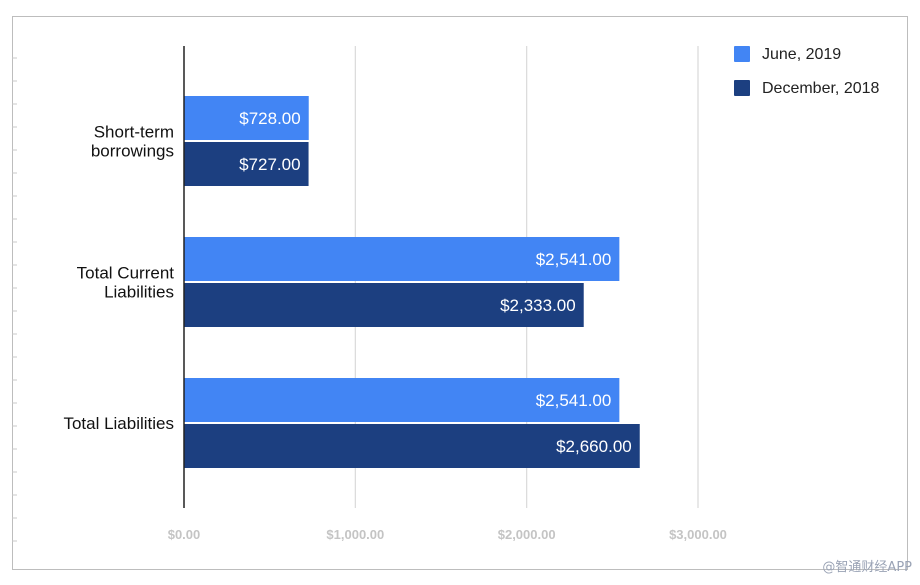 The image size is (920, 585). What do you see at coordinates (132, 151) in the screenshot?
I see `category-label: borrowings` at bounding box center [132, 151].